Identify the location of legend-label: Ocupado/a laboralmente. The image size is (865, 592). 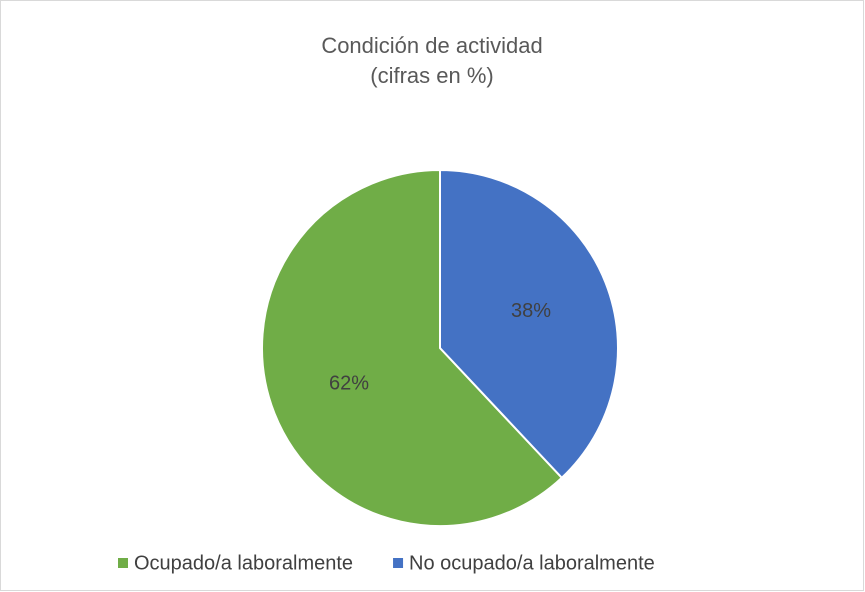
(243, 563).